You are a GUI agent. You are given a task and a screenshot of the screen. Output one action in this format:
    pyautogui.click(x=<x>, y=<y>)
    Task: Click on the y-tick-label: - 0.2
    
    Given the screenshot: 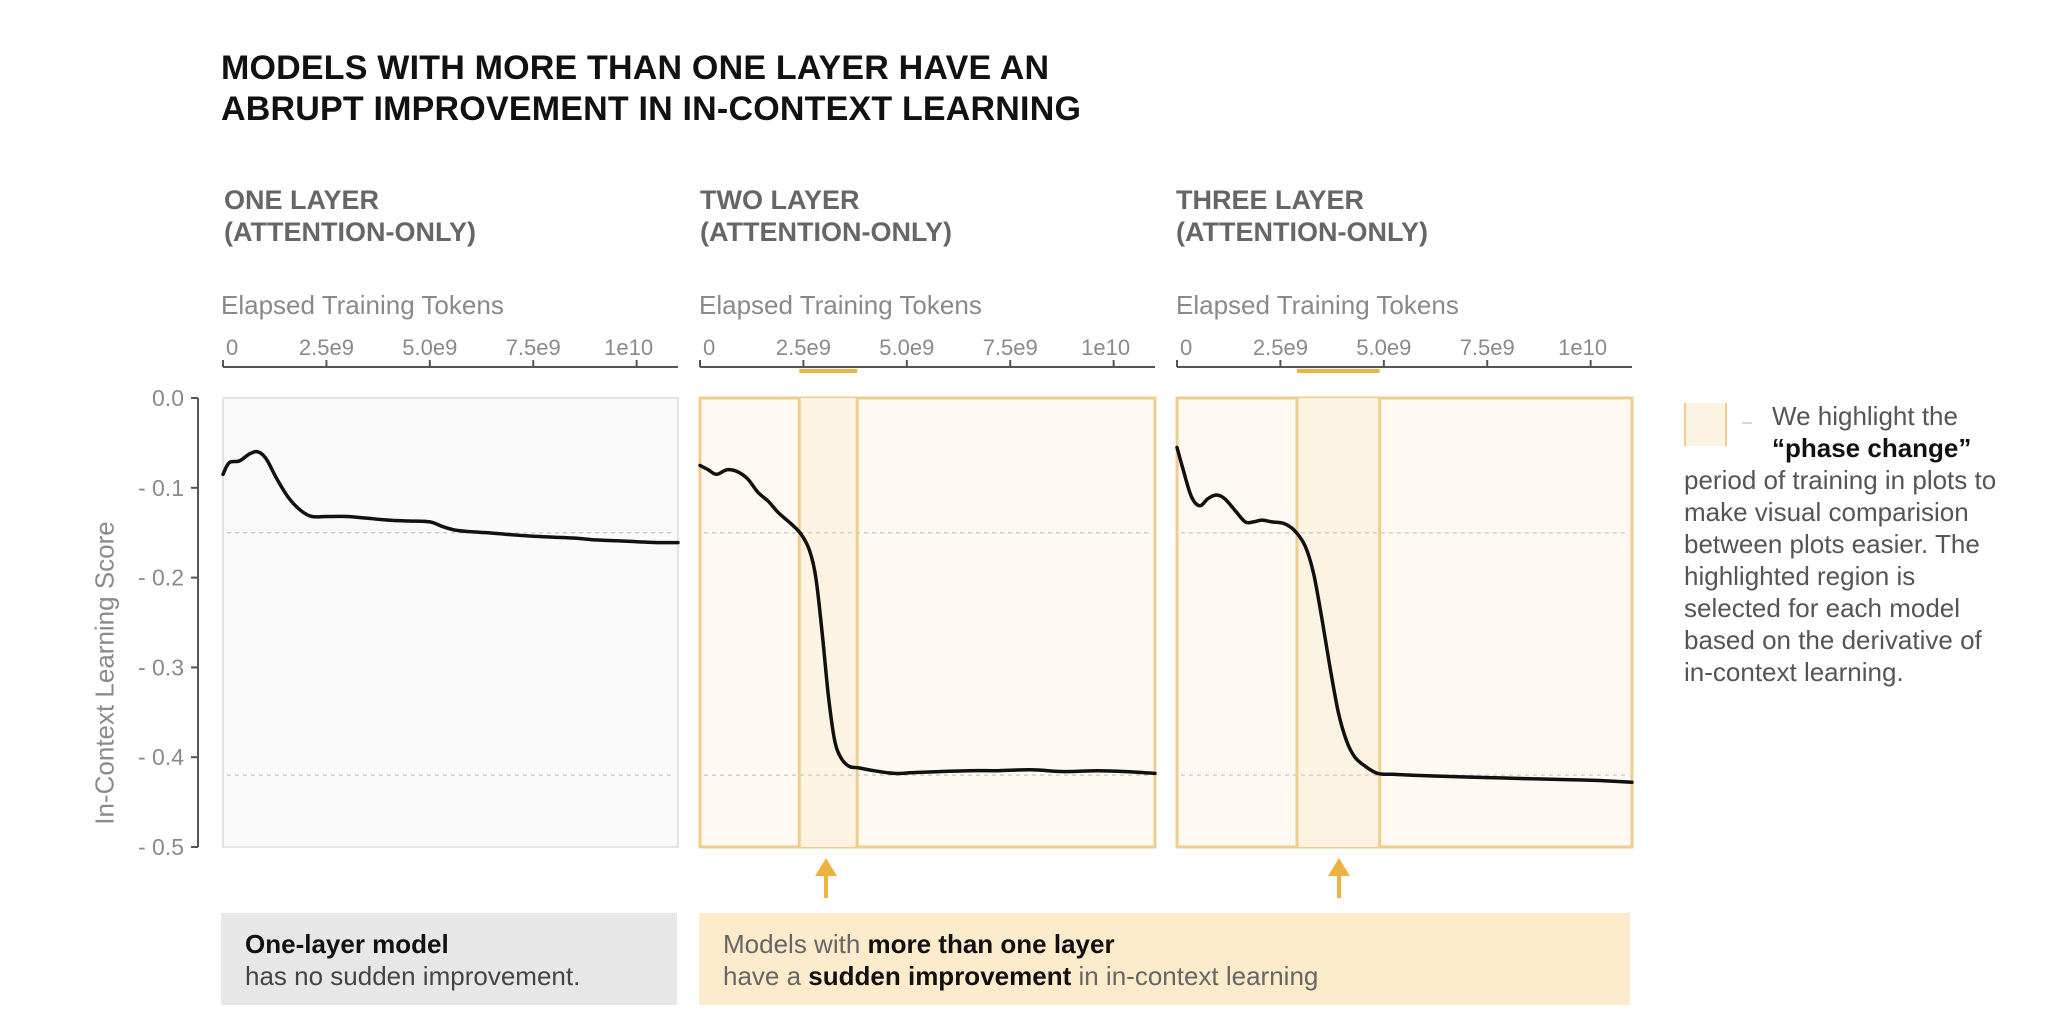 What is the action you would take?
    pyautogui.click(x=161, y=578)
    